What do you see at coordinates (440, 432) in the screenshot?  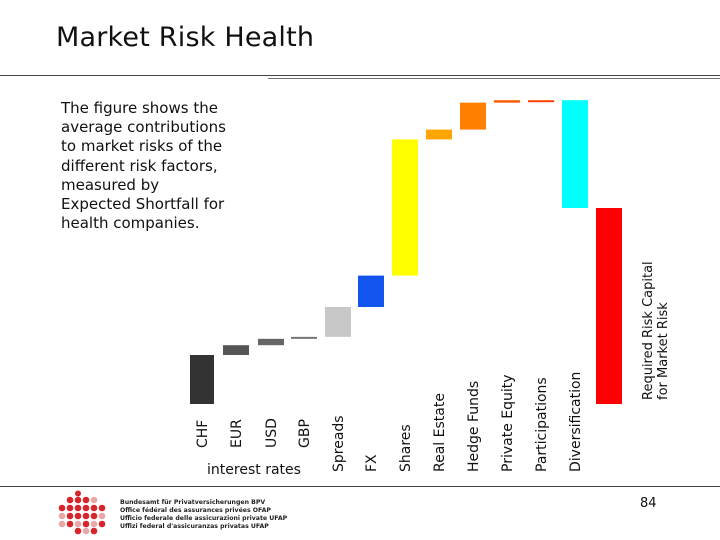 I see `x-tick-label-real-estate: Real Estate` at bounding box center [440, 432].